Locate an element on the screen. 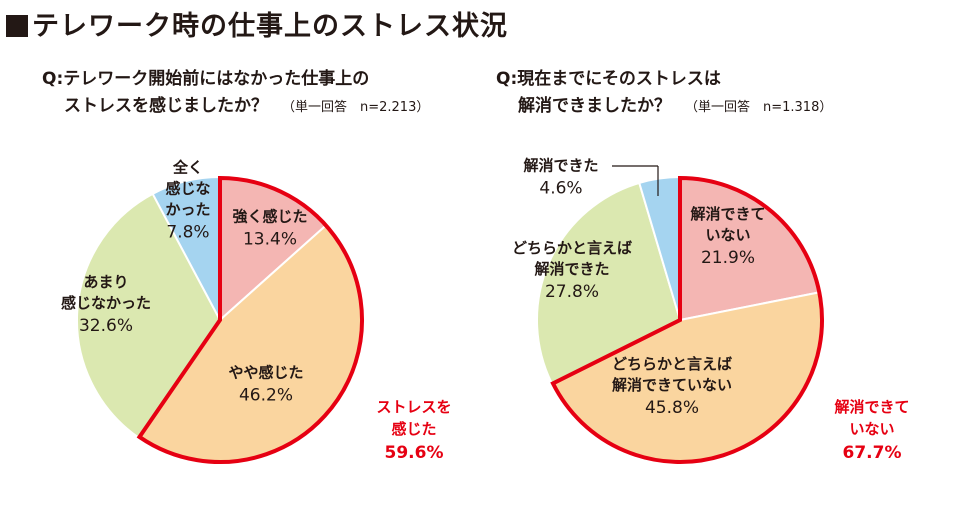 Image resolution: width=960 pixels, height=520 pixels. pie1-highlight-label-1: ストレスを is located at coordinates (413, 407).